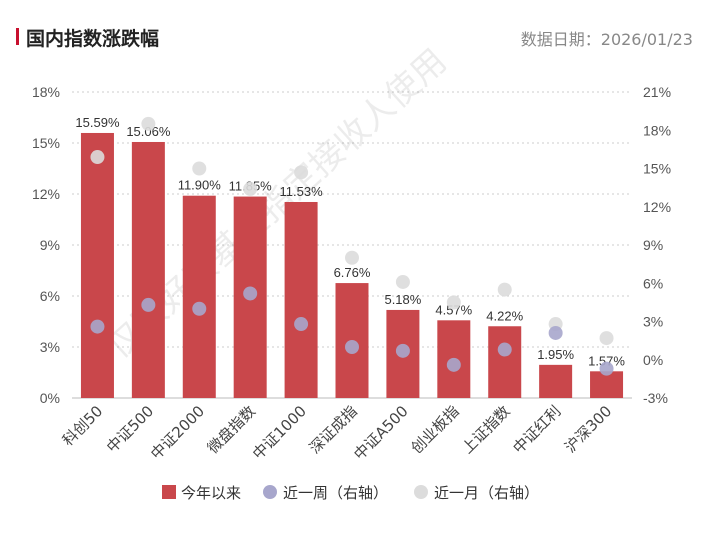 This screenshot has height=534, width=705. What do you see at coordinates (485, 429) in the screenshot?
I see `category-label: 上证指数` at bounding box center [485, 429].